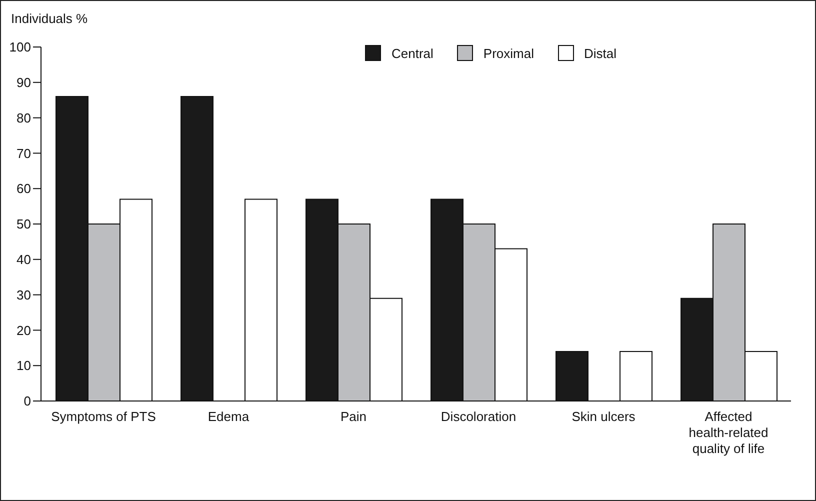  What do you see at coordinates (20, 47) in the screenshot?
I see `y-tick-label: 100` at bounding box center [20, 47].